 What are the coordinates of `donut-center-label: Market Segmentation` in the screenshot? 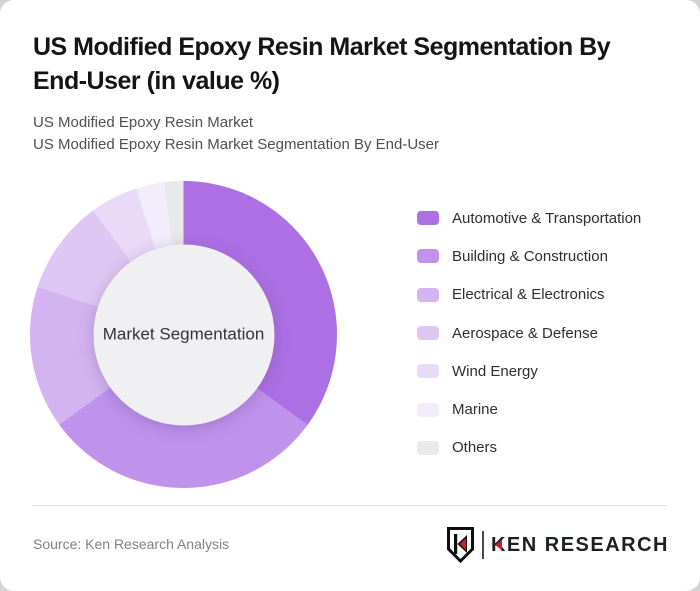 It's located at (183, 334).